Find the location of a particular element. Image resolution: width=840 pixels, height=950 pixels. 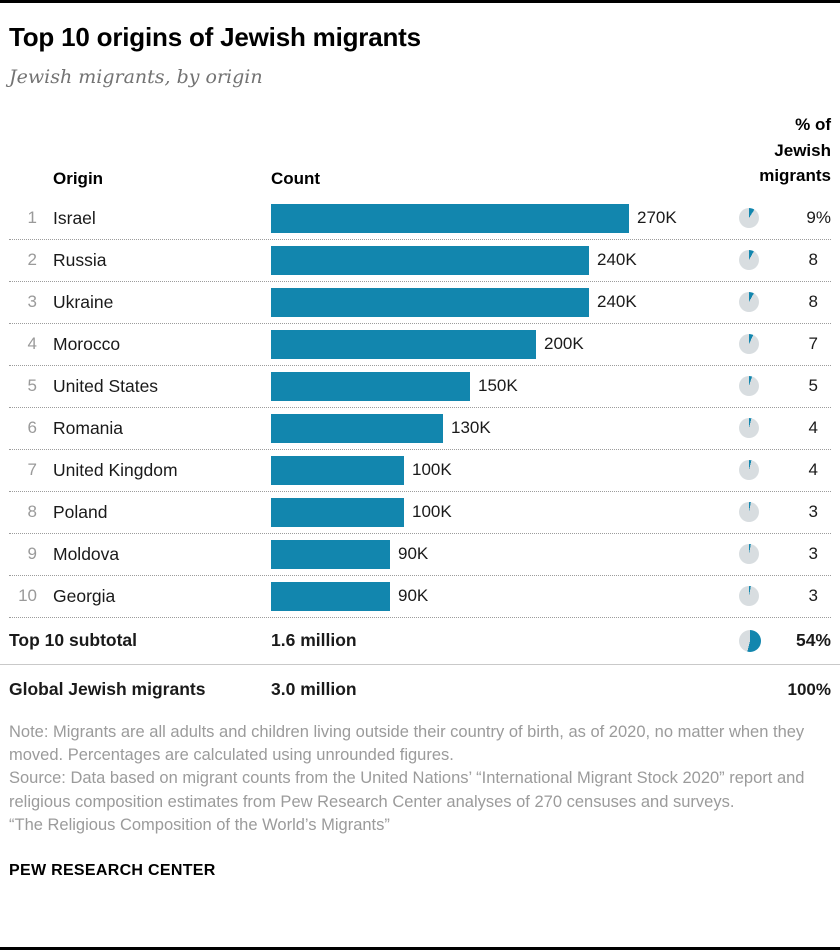

origin-label: Morocco is located at coordinates (87, 343).